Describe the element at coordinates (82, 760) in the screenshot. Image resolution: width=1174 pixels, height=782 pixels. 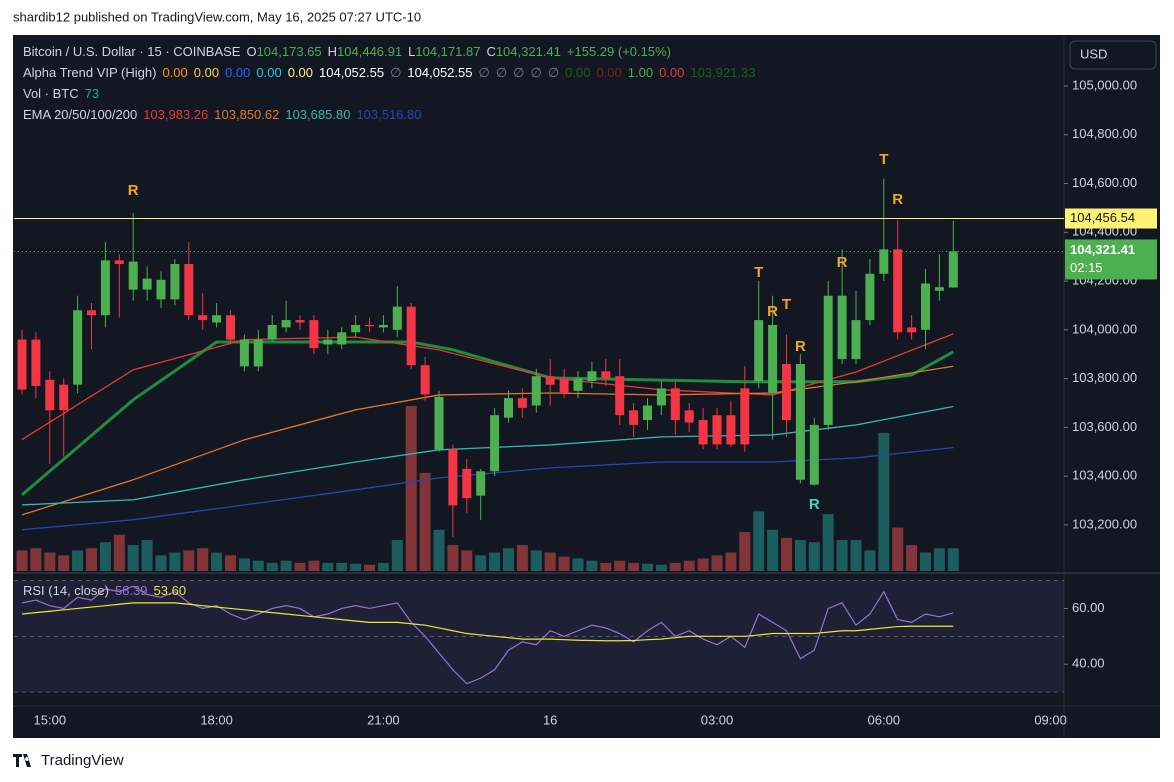
I see `footer: TradingView` at that location.